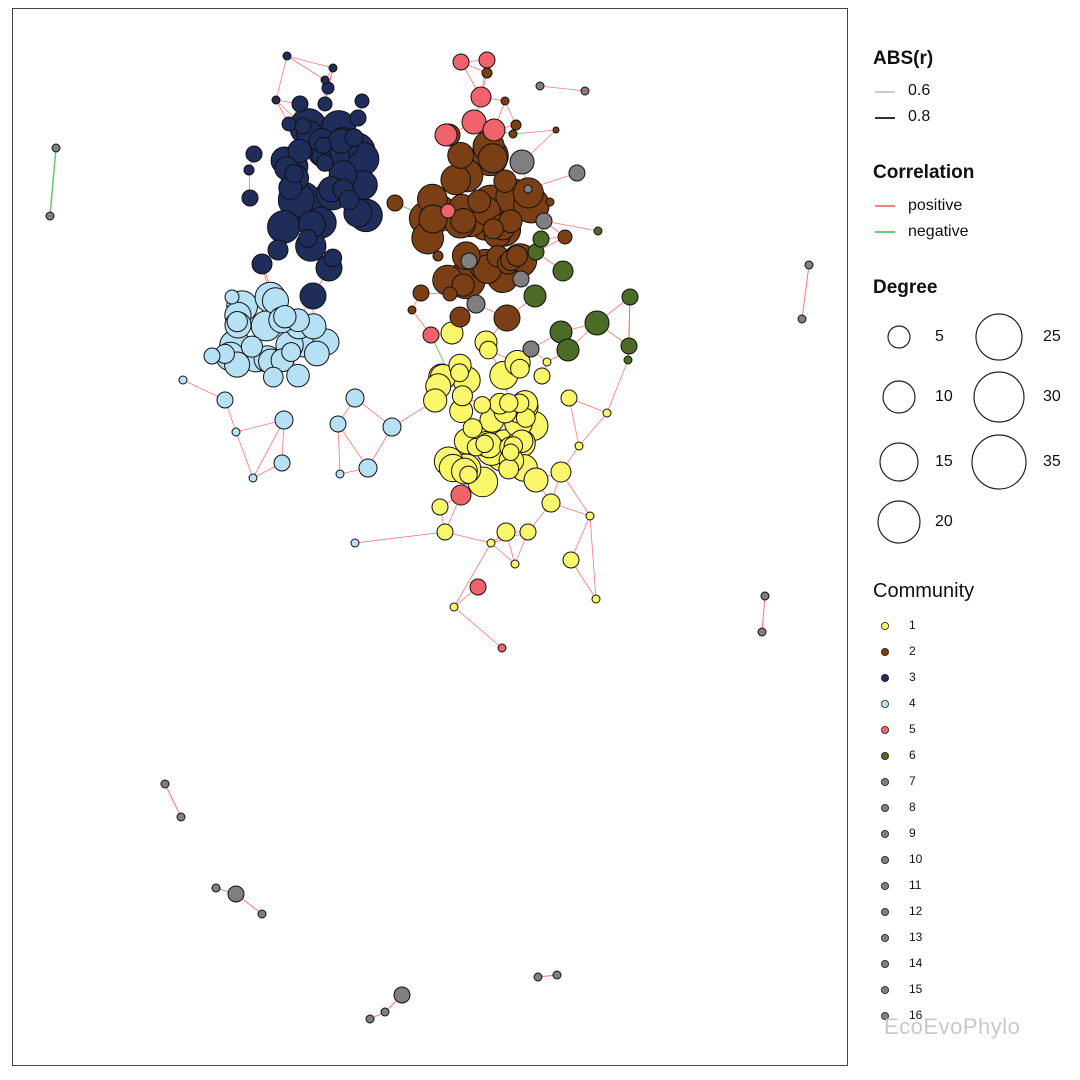 This screenshot has width=1080, height=1080. What do you see at coordinates (912, 807) in the screenshot?
I see `community-label-8: 8` at bounding box center [912, 807].